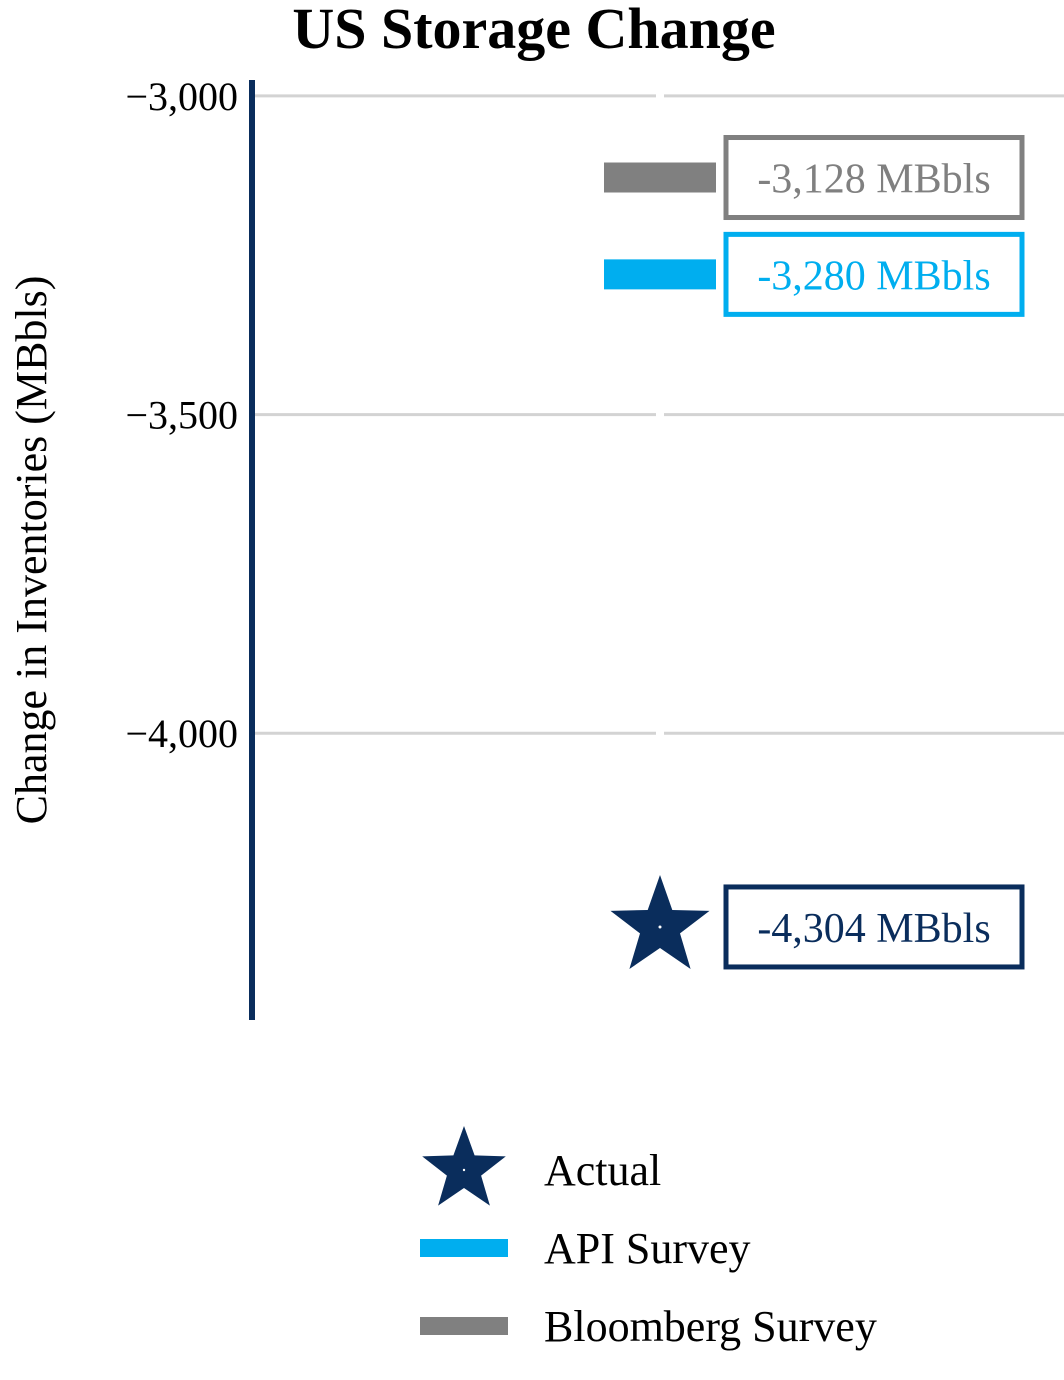  I want to click on api-survey-bar, so click(660, 274).